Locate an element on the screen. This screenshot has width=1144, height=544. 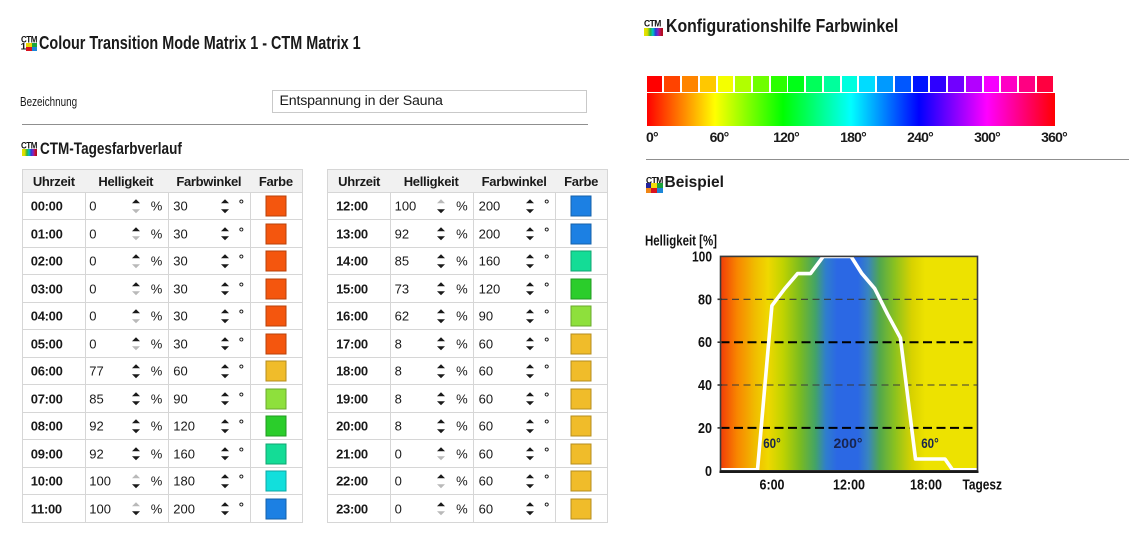
svg-text: 6:00 is located at coordinates (772, 486).